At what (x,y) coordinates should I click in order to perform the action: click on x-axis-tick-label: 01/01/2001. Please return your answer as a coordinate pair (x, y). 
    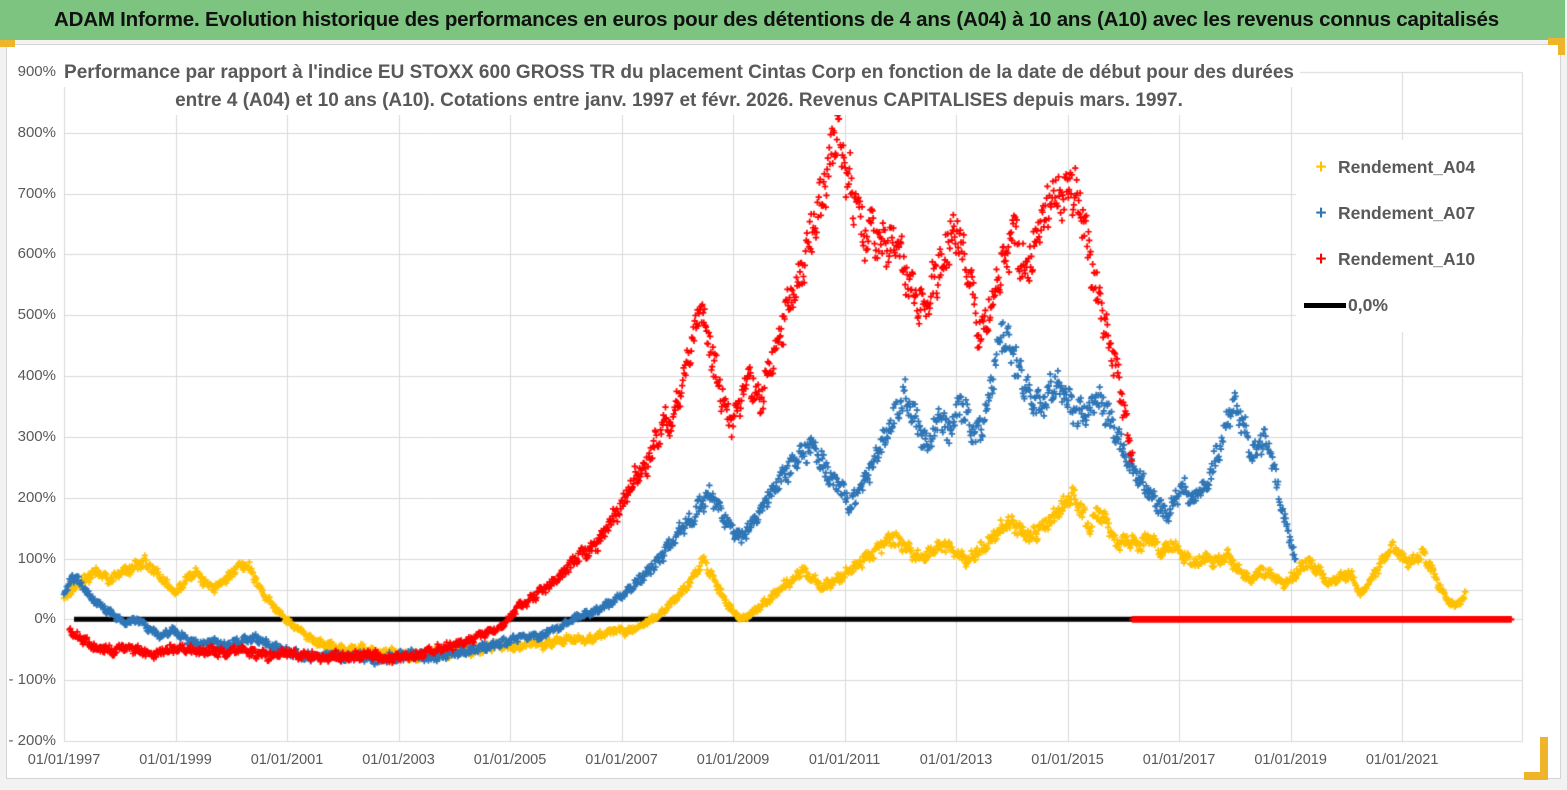
    Looking at the image, I should click on (287, 760).